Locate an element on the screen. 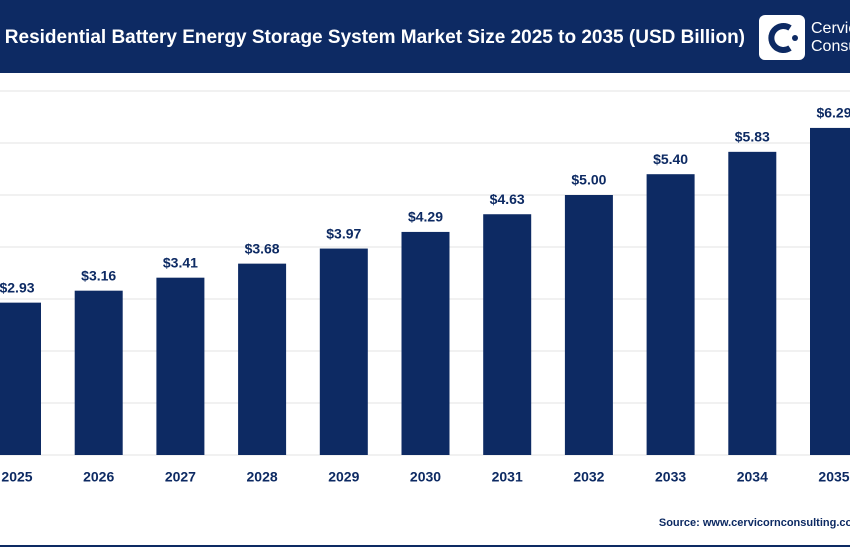  header-band is located at coordinates (425, 36).